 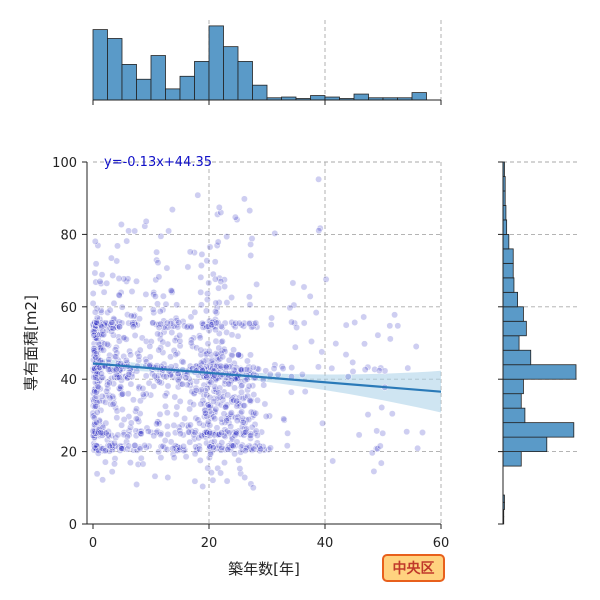 What do you see at coordinates (413, 568) in the screenshot?
I see `ward-badge-box` at bounding box center [413, 568].